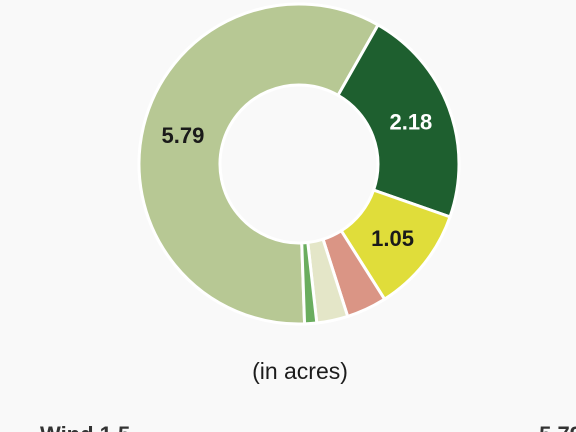  What do you see at coordinates (557, 427) in the screenshot?
I see `legend-entry-right: 5.79` at bounding box center [557, 427].